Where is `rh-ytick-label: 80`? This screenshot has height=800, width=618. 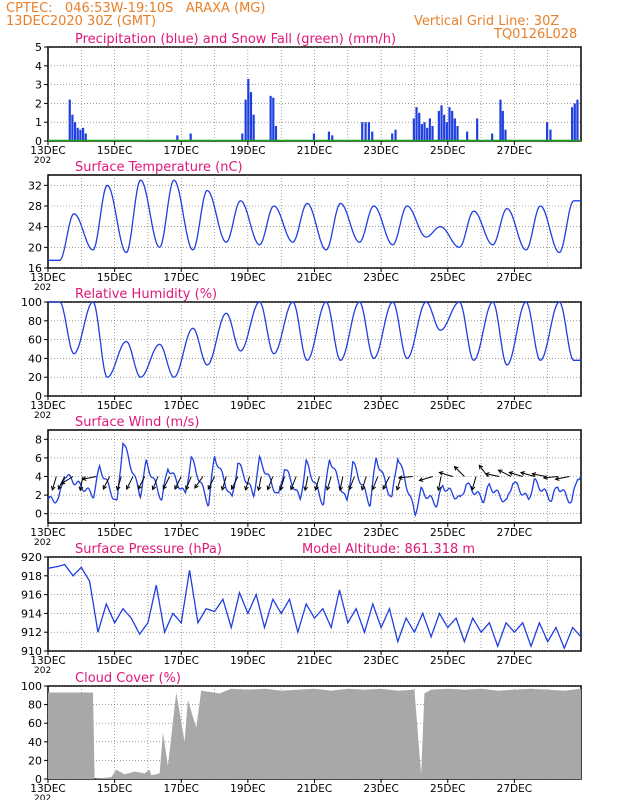 rh-ytick-label: 80 is located at coordinates (35, 321).